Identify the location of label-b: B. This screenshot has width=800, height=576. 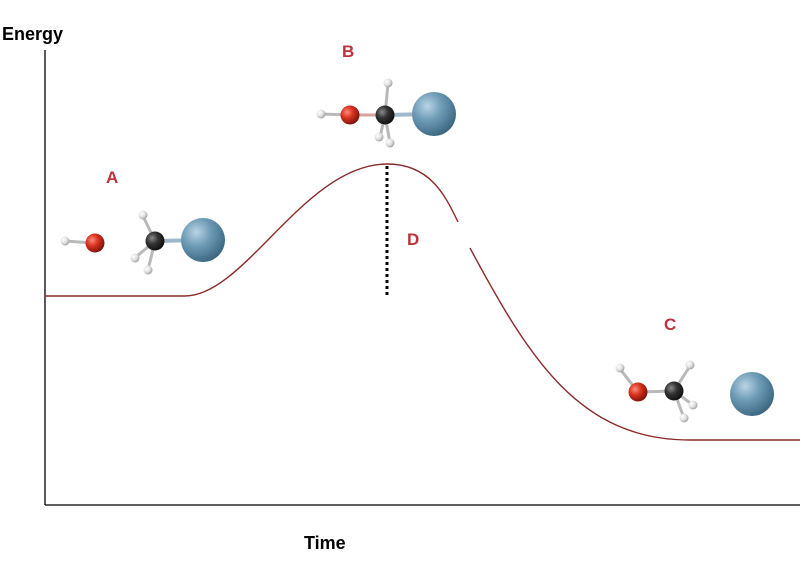
(348, 51).